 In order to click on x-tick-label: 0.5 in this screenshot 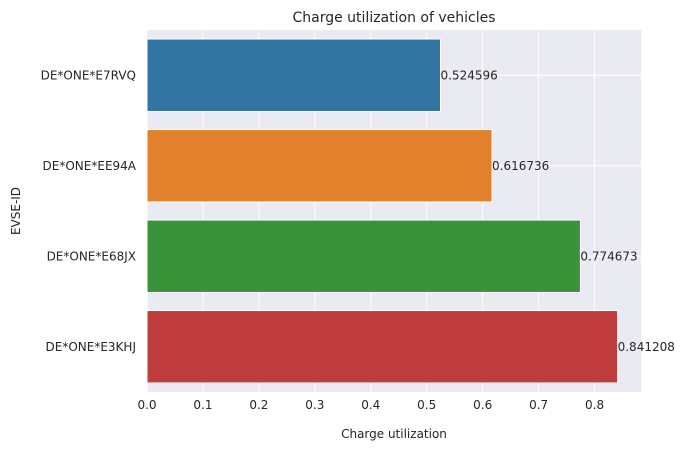, I will do `click(426, 405)`.